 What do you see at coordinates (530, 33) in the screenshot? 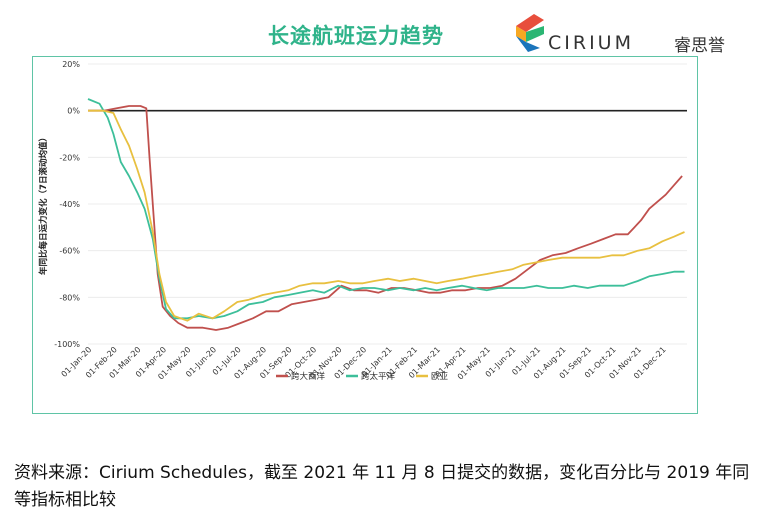
I see `cirium-logo-icon` at bounding box center [530, 33].